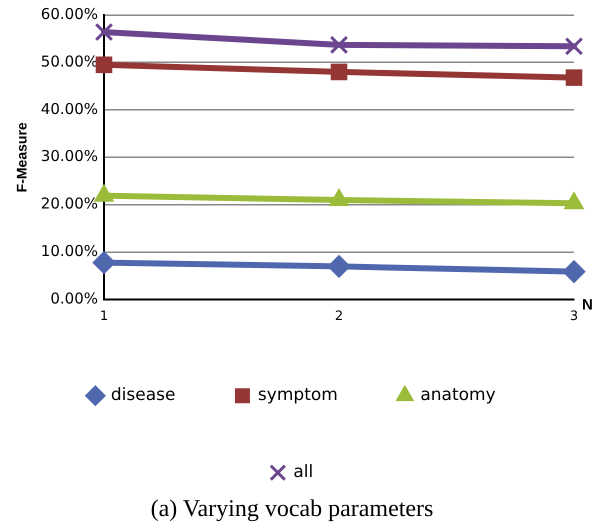 This screenshot has height=528, width=606. Describe the element at coordinates (69, 156) in the screenshot. I see `y-tick-label: 30.00%` at that location.